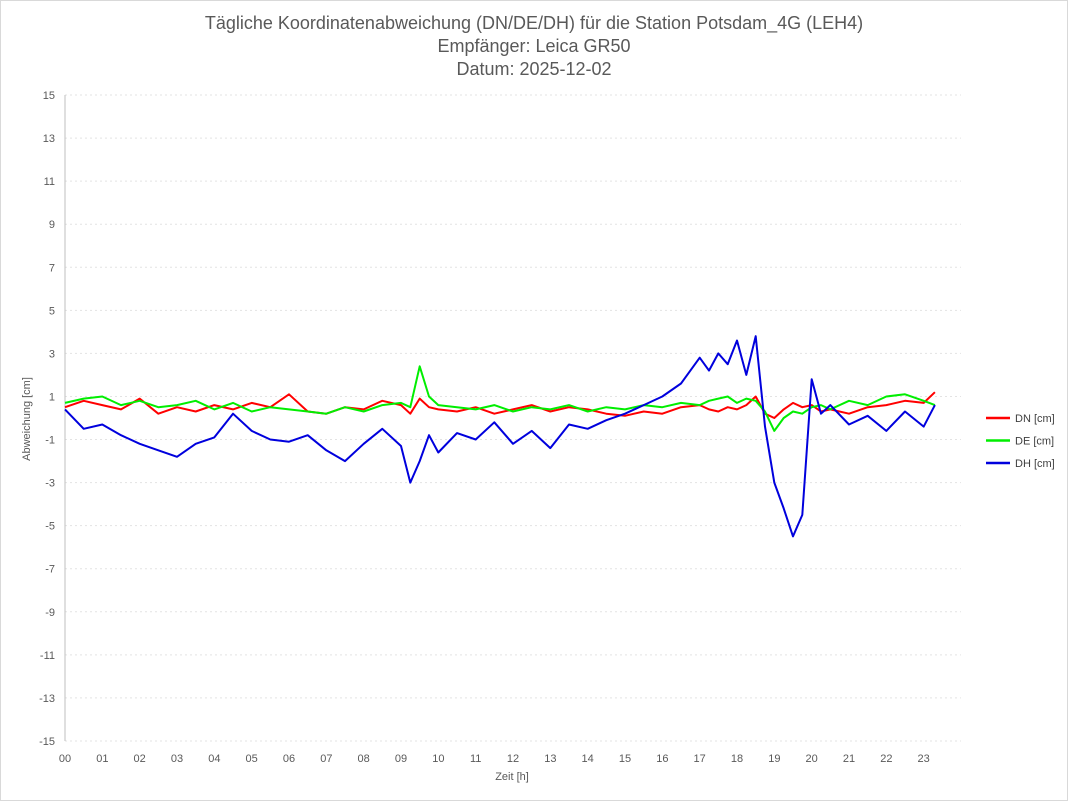 The image size is (1068, 801). Describe the element at coordinates (1035, 464) in the screenshot. I see `legend-label: DH [cm]` at that location.